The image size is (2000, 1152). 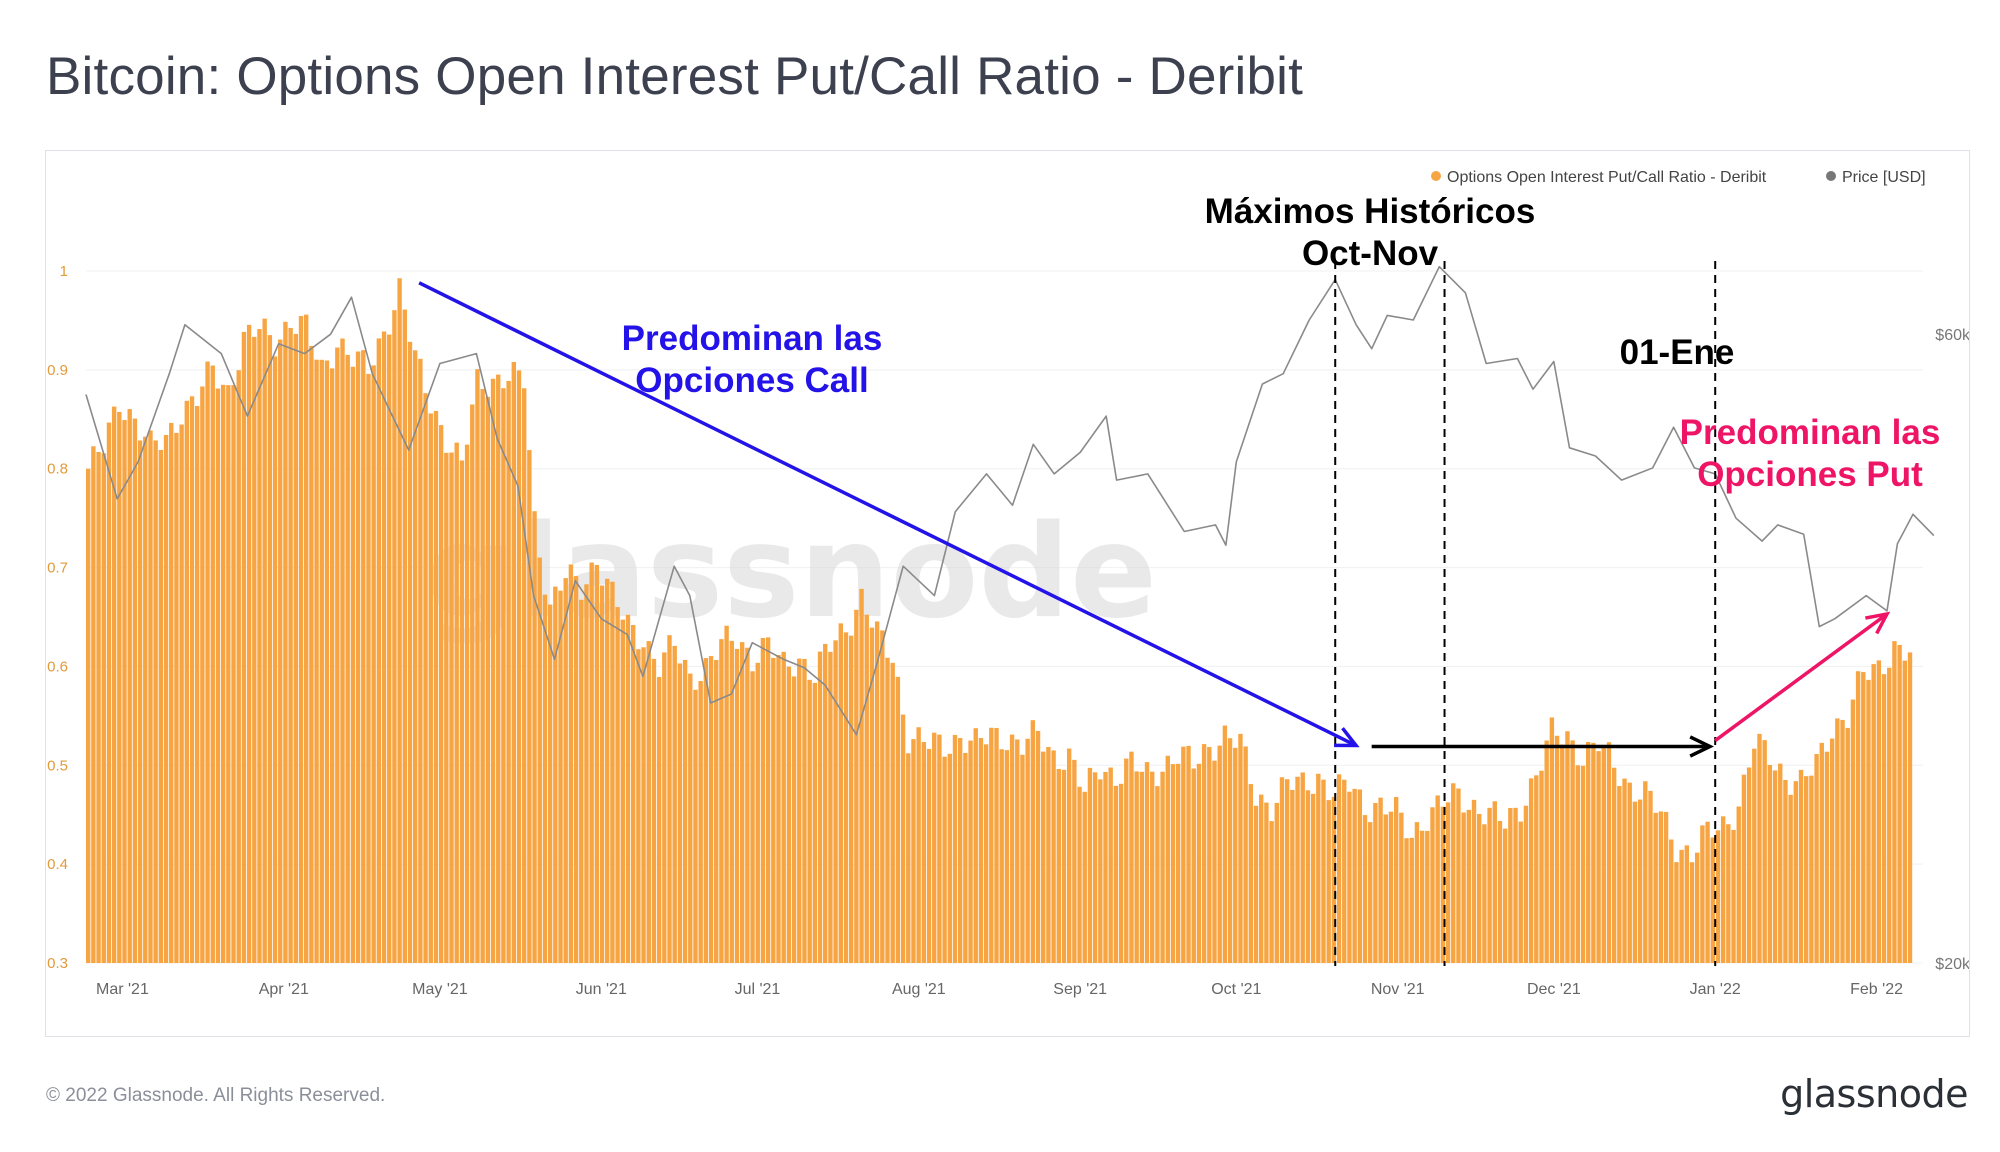 What do you see at coordinates (64, 271) in the screenshot?
I see `y-left-tick-label: 1` at bounding box center [64, 271].